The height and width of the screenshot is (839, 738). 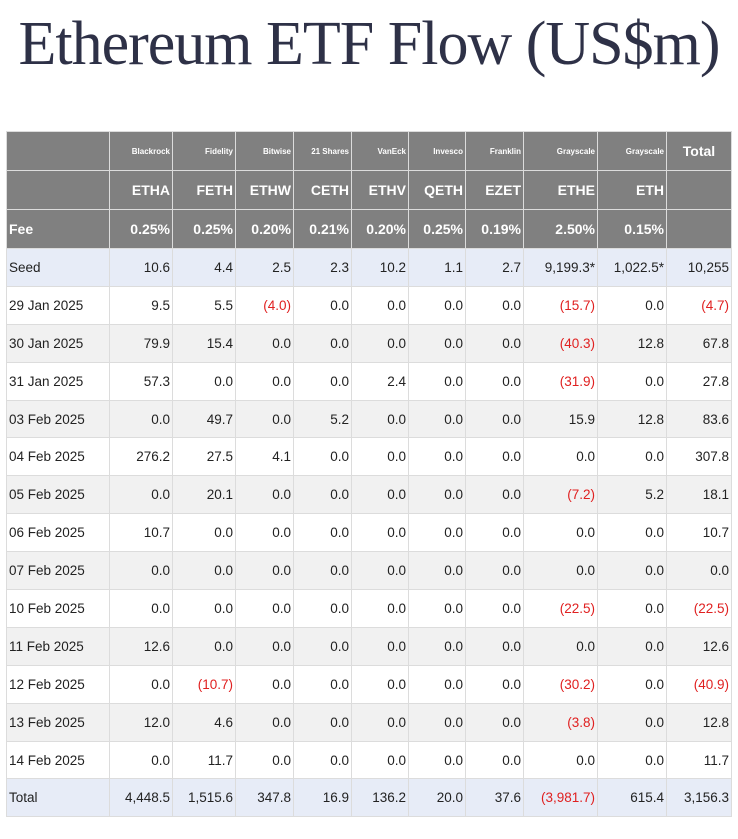 I want to click on fee-qeth: 0.25%, so click(x=437, y=229).